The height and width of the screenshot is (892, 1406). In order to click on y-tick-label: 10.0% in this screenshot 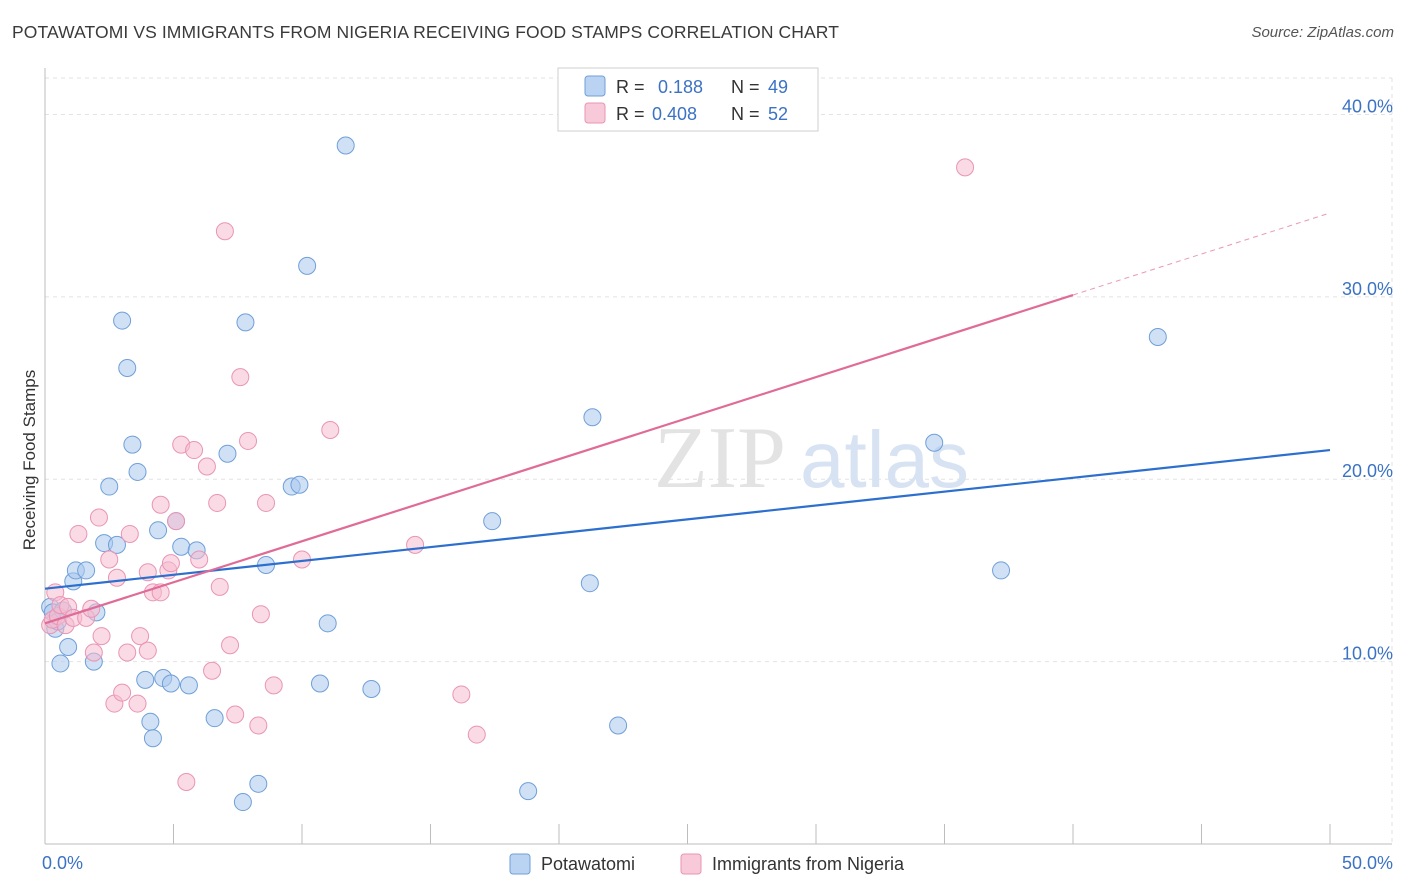, I will do `click(1367, 654)`.